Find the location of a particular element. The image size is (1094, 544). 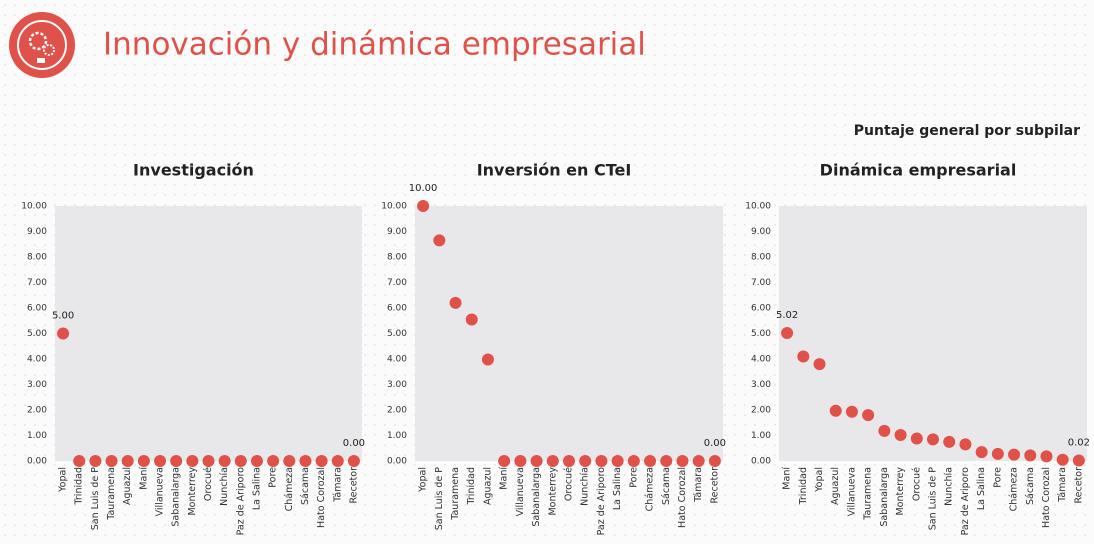

x-tick-label: Pore is located at coordinates (633, 477).